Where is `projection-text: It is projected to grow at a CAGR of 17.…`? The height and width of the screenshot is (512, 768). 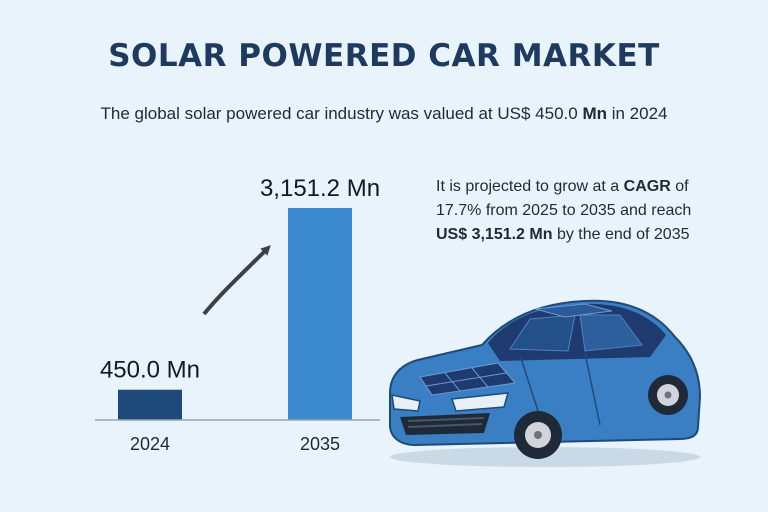 projection-text: It is projected to grow at a CAGR of 17.… is located at coordinates (581, 211).